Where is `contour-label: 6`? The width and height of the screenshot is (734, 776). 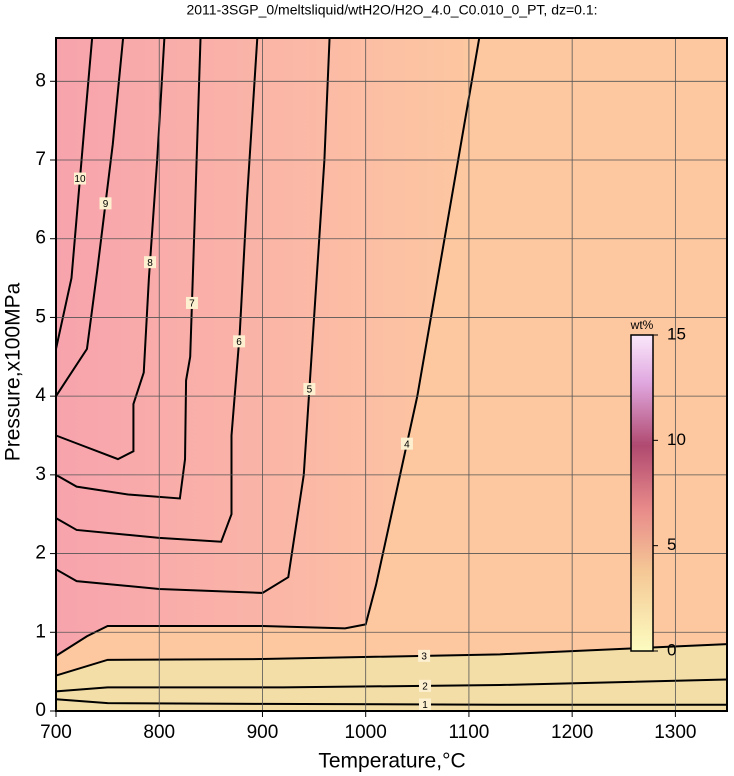 contour-label: 6 is located at coordinates (239, 342).